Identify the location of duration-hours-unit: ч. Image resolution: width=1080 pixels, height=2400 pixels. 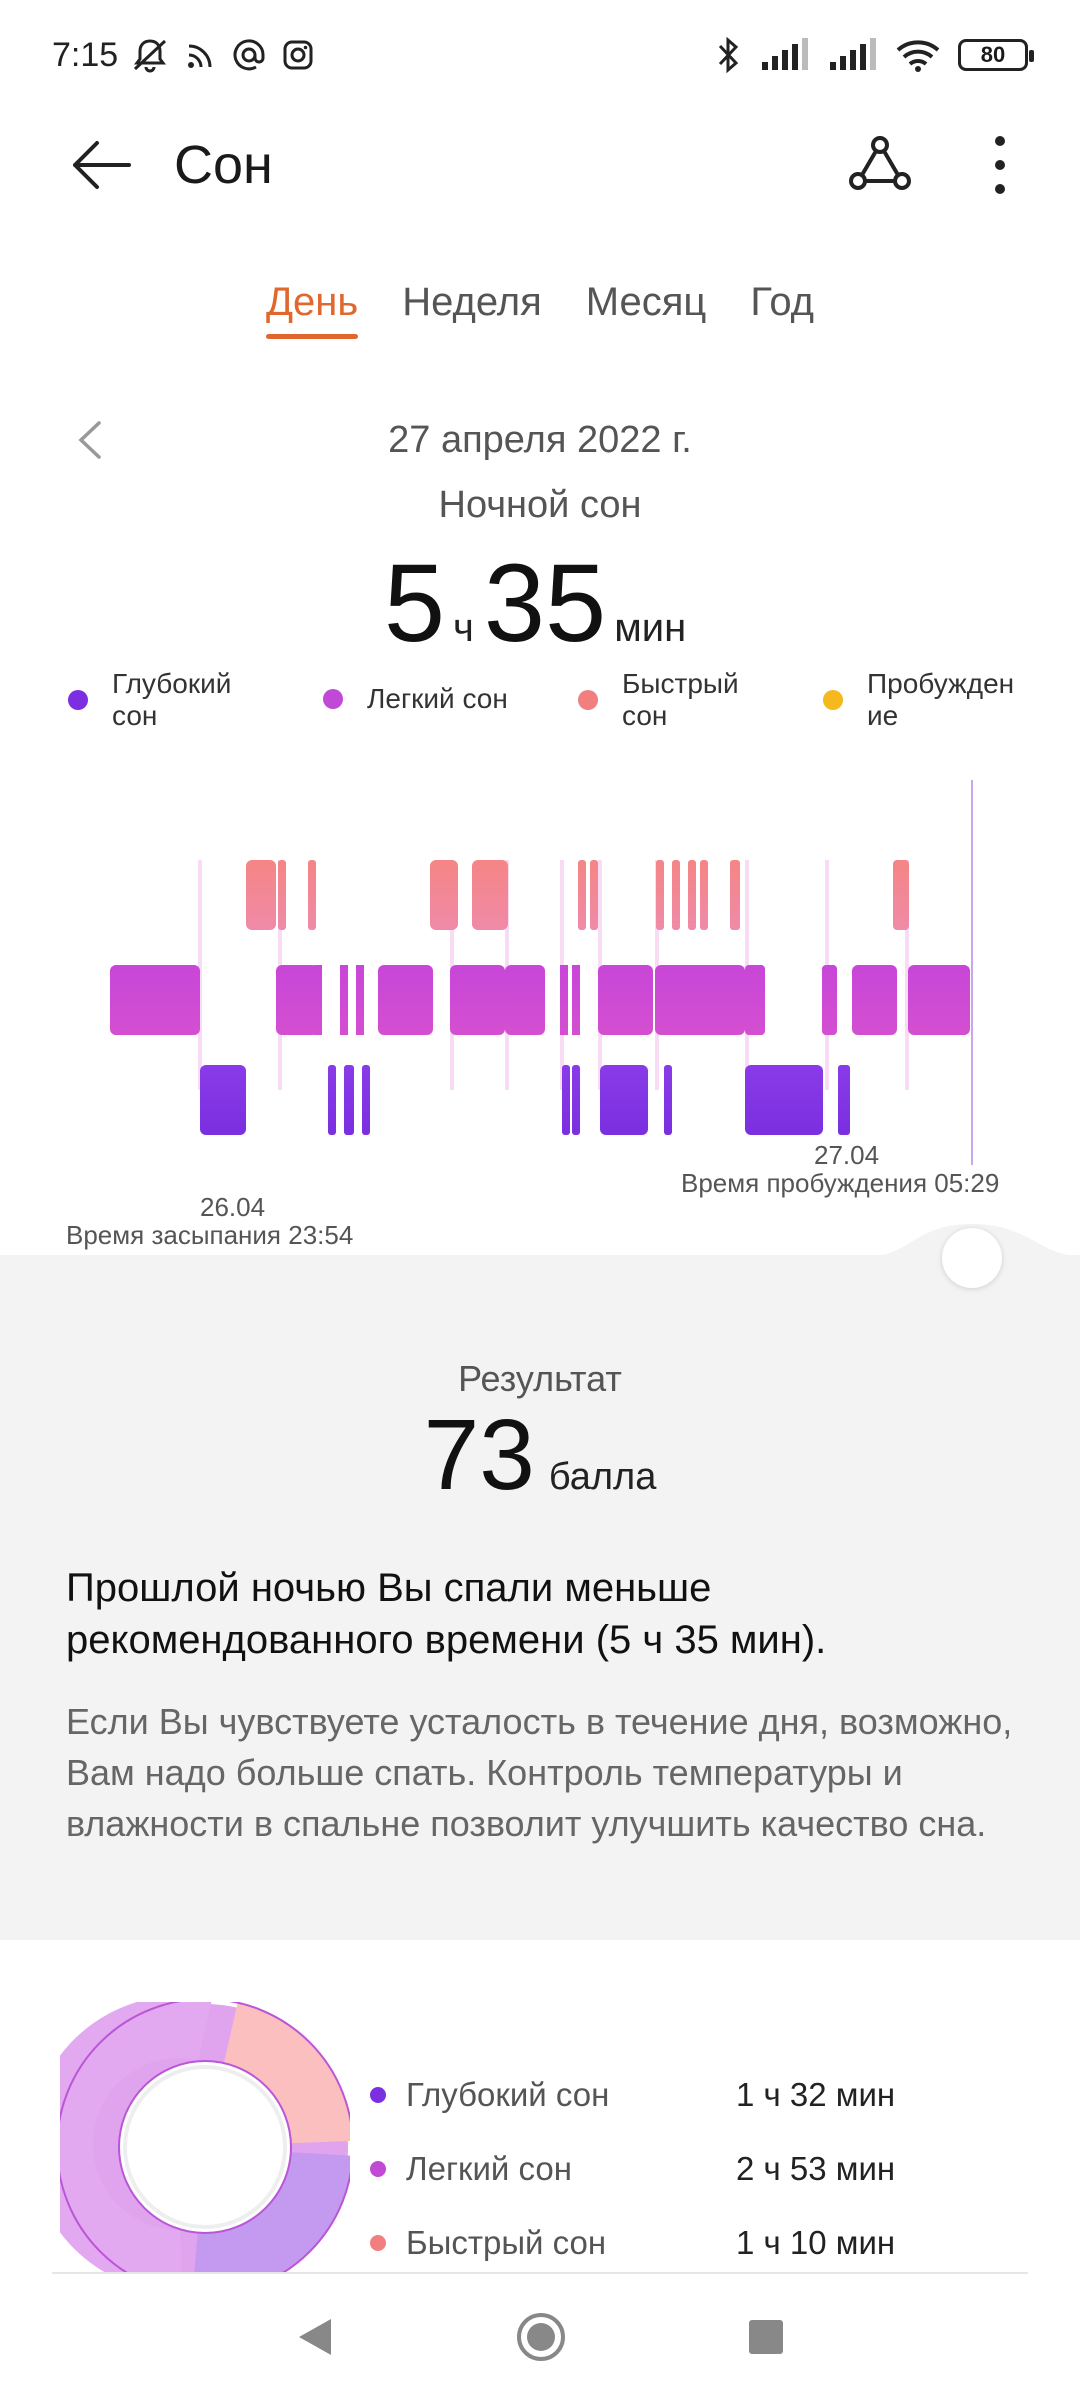
(463, 628).